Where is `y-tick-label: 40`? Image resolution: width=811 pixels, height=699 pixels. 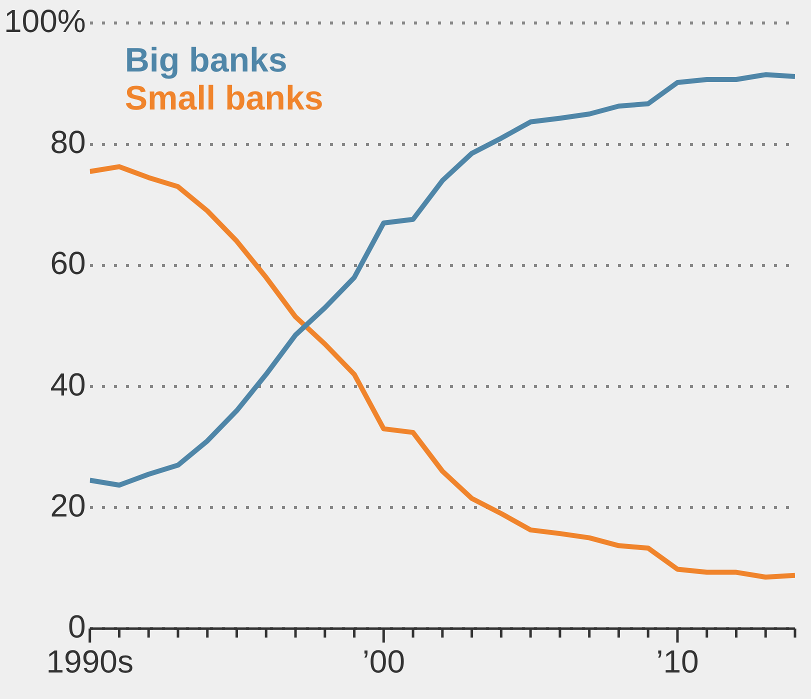 y-tick-label: 40 is located at coordinates (68, 384).